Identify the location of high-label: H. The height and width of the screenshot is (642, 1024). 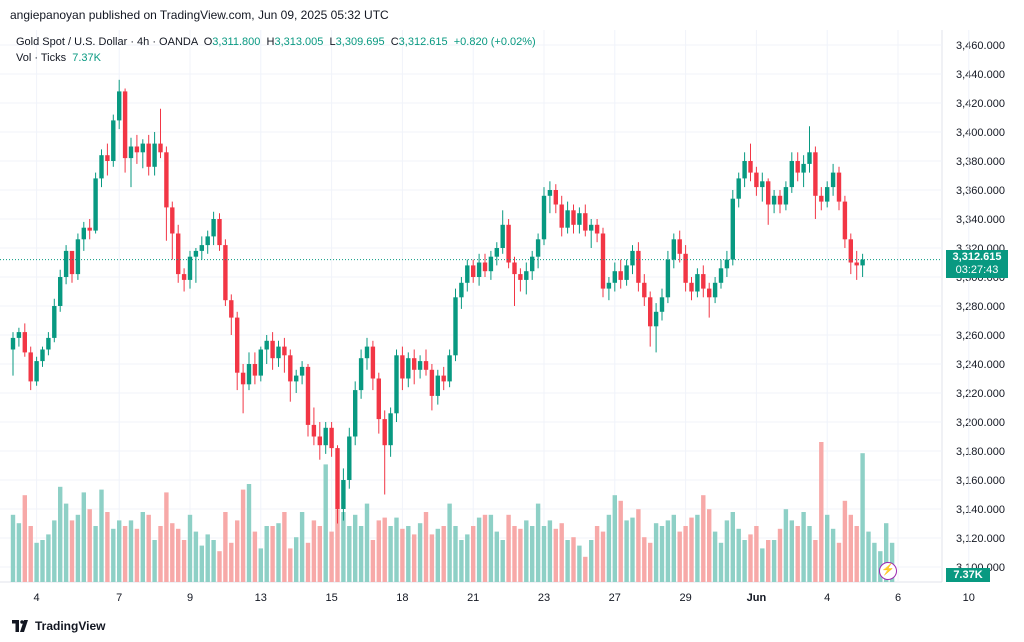
(270, 42).